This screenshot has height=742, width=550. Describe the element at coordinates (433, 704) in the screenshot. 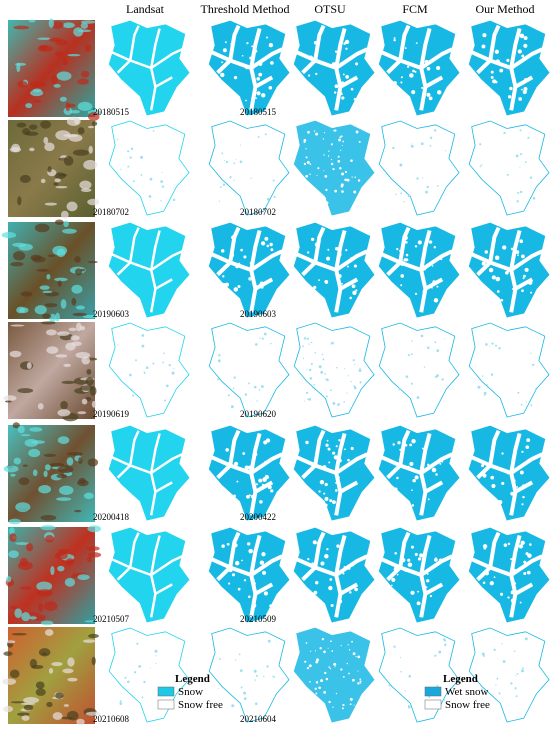

I see `legend-swatch` at that location.